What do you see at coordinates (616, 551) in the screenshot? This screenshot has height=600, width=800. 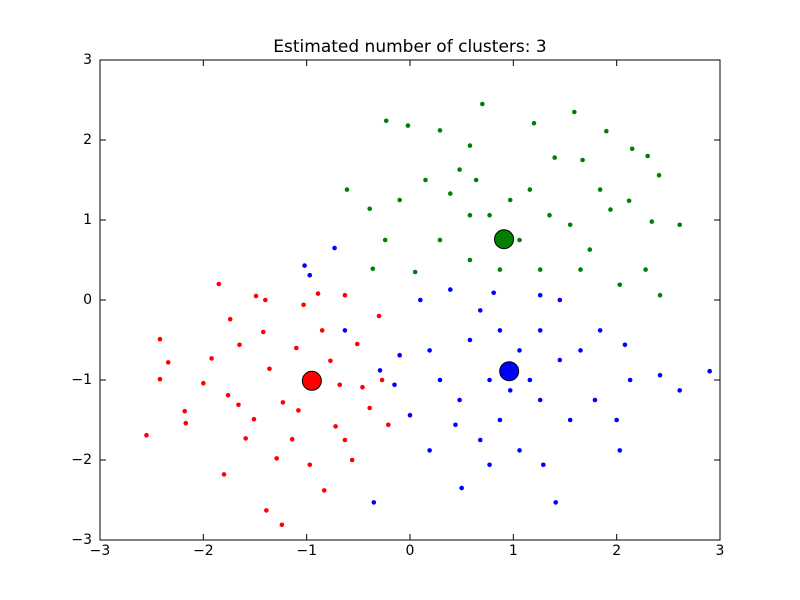 I see `x-tick-label: 2` at bounding box center [616, 551].